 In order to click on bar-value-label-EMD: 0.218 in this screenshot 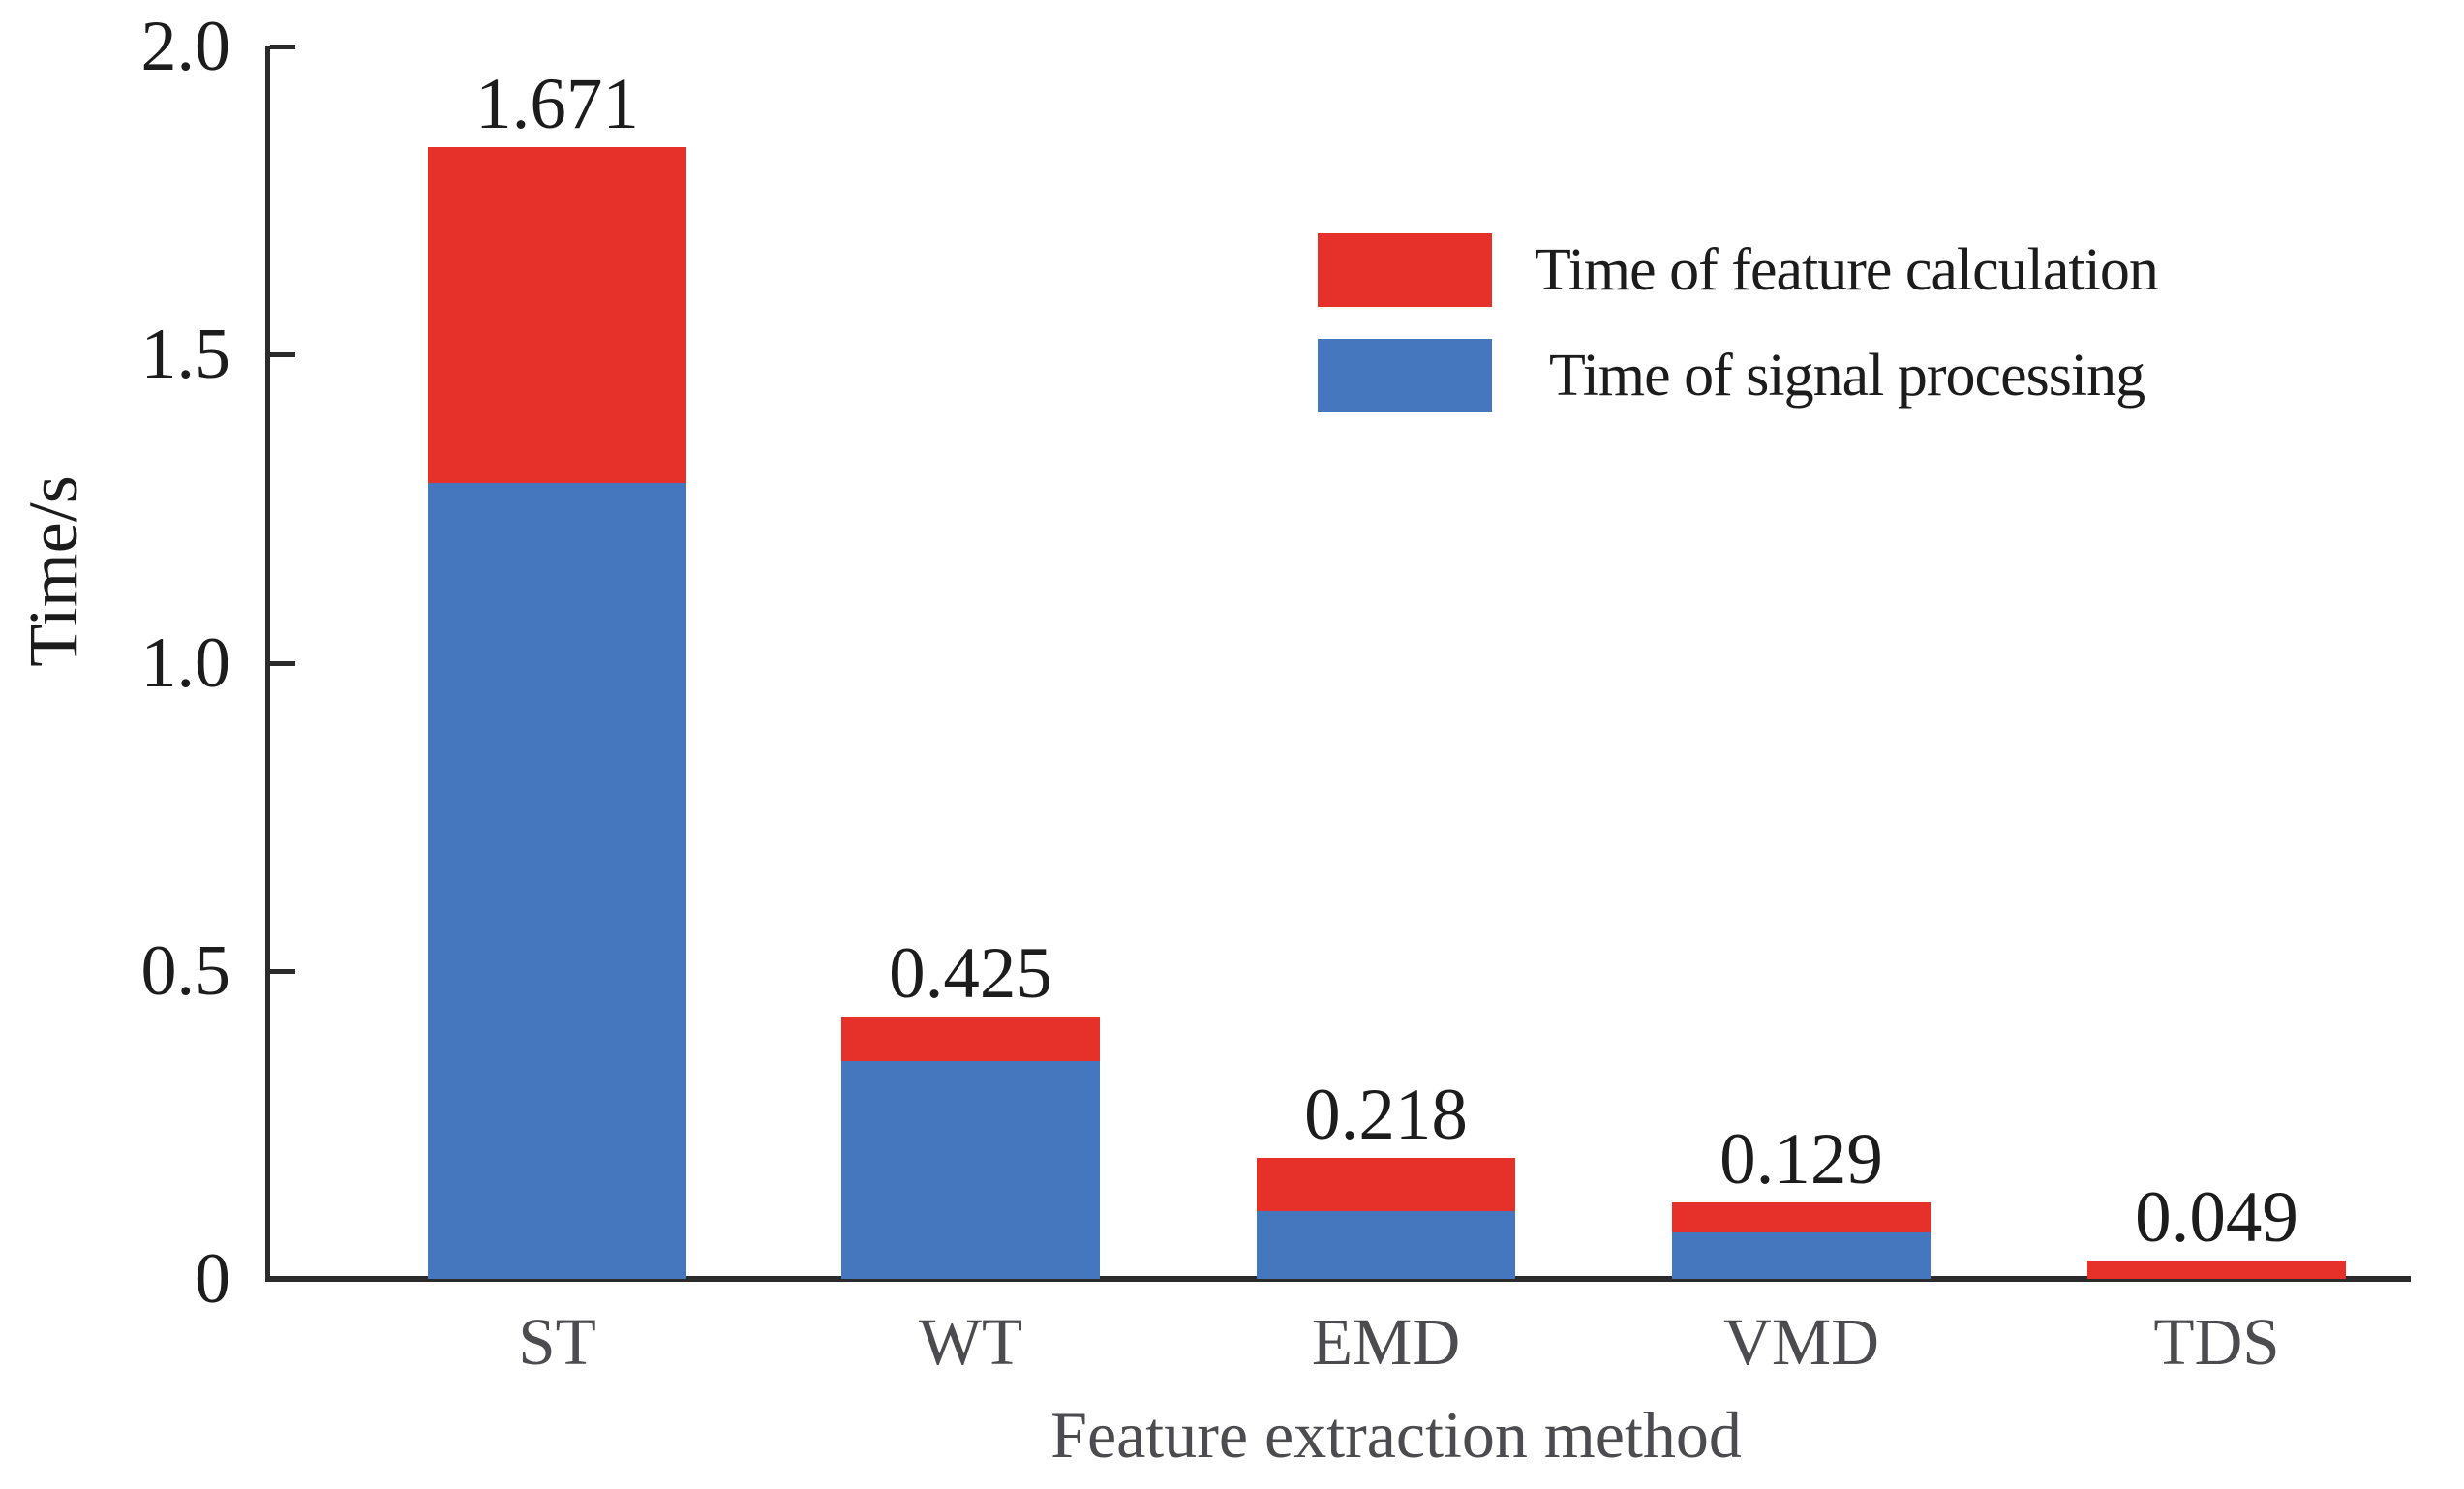, I will do `click(1386, 1115)`.